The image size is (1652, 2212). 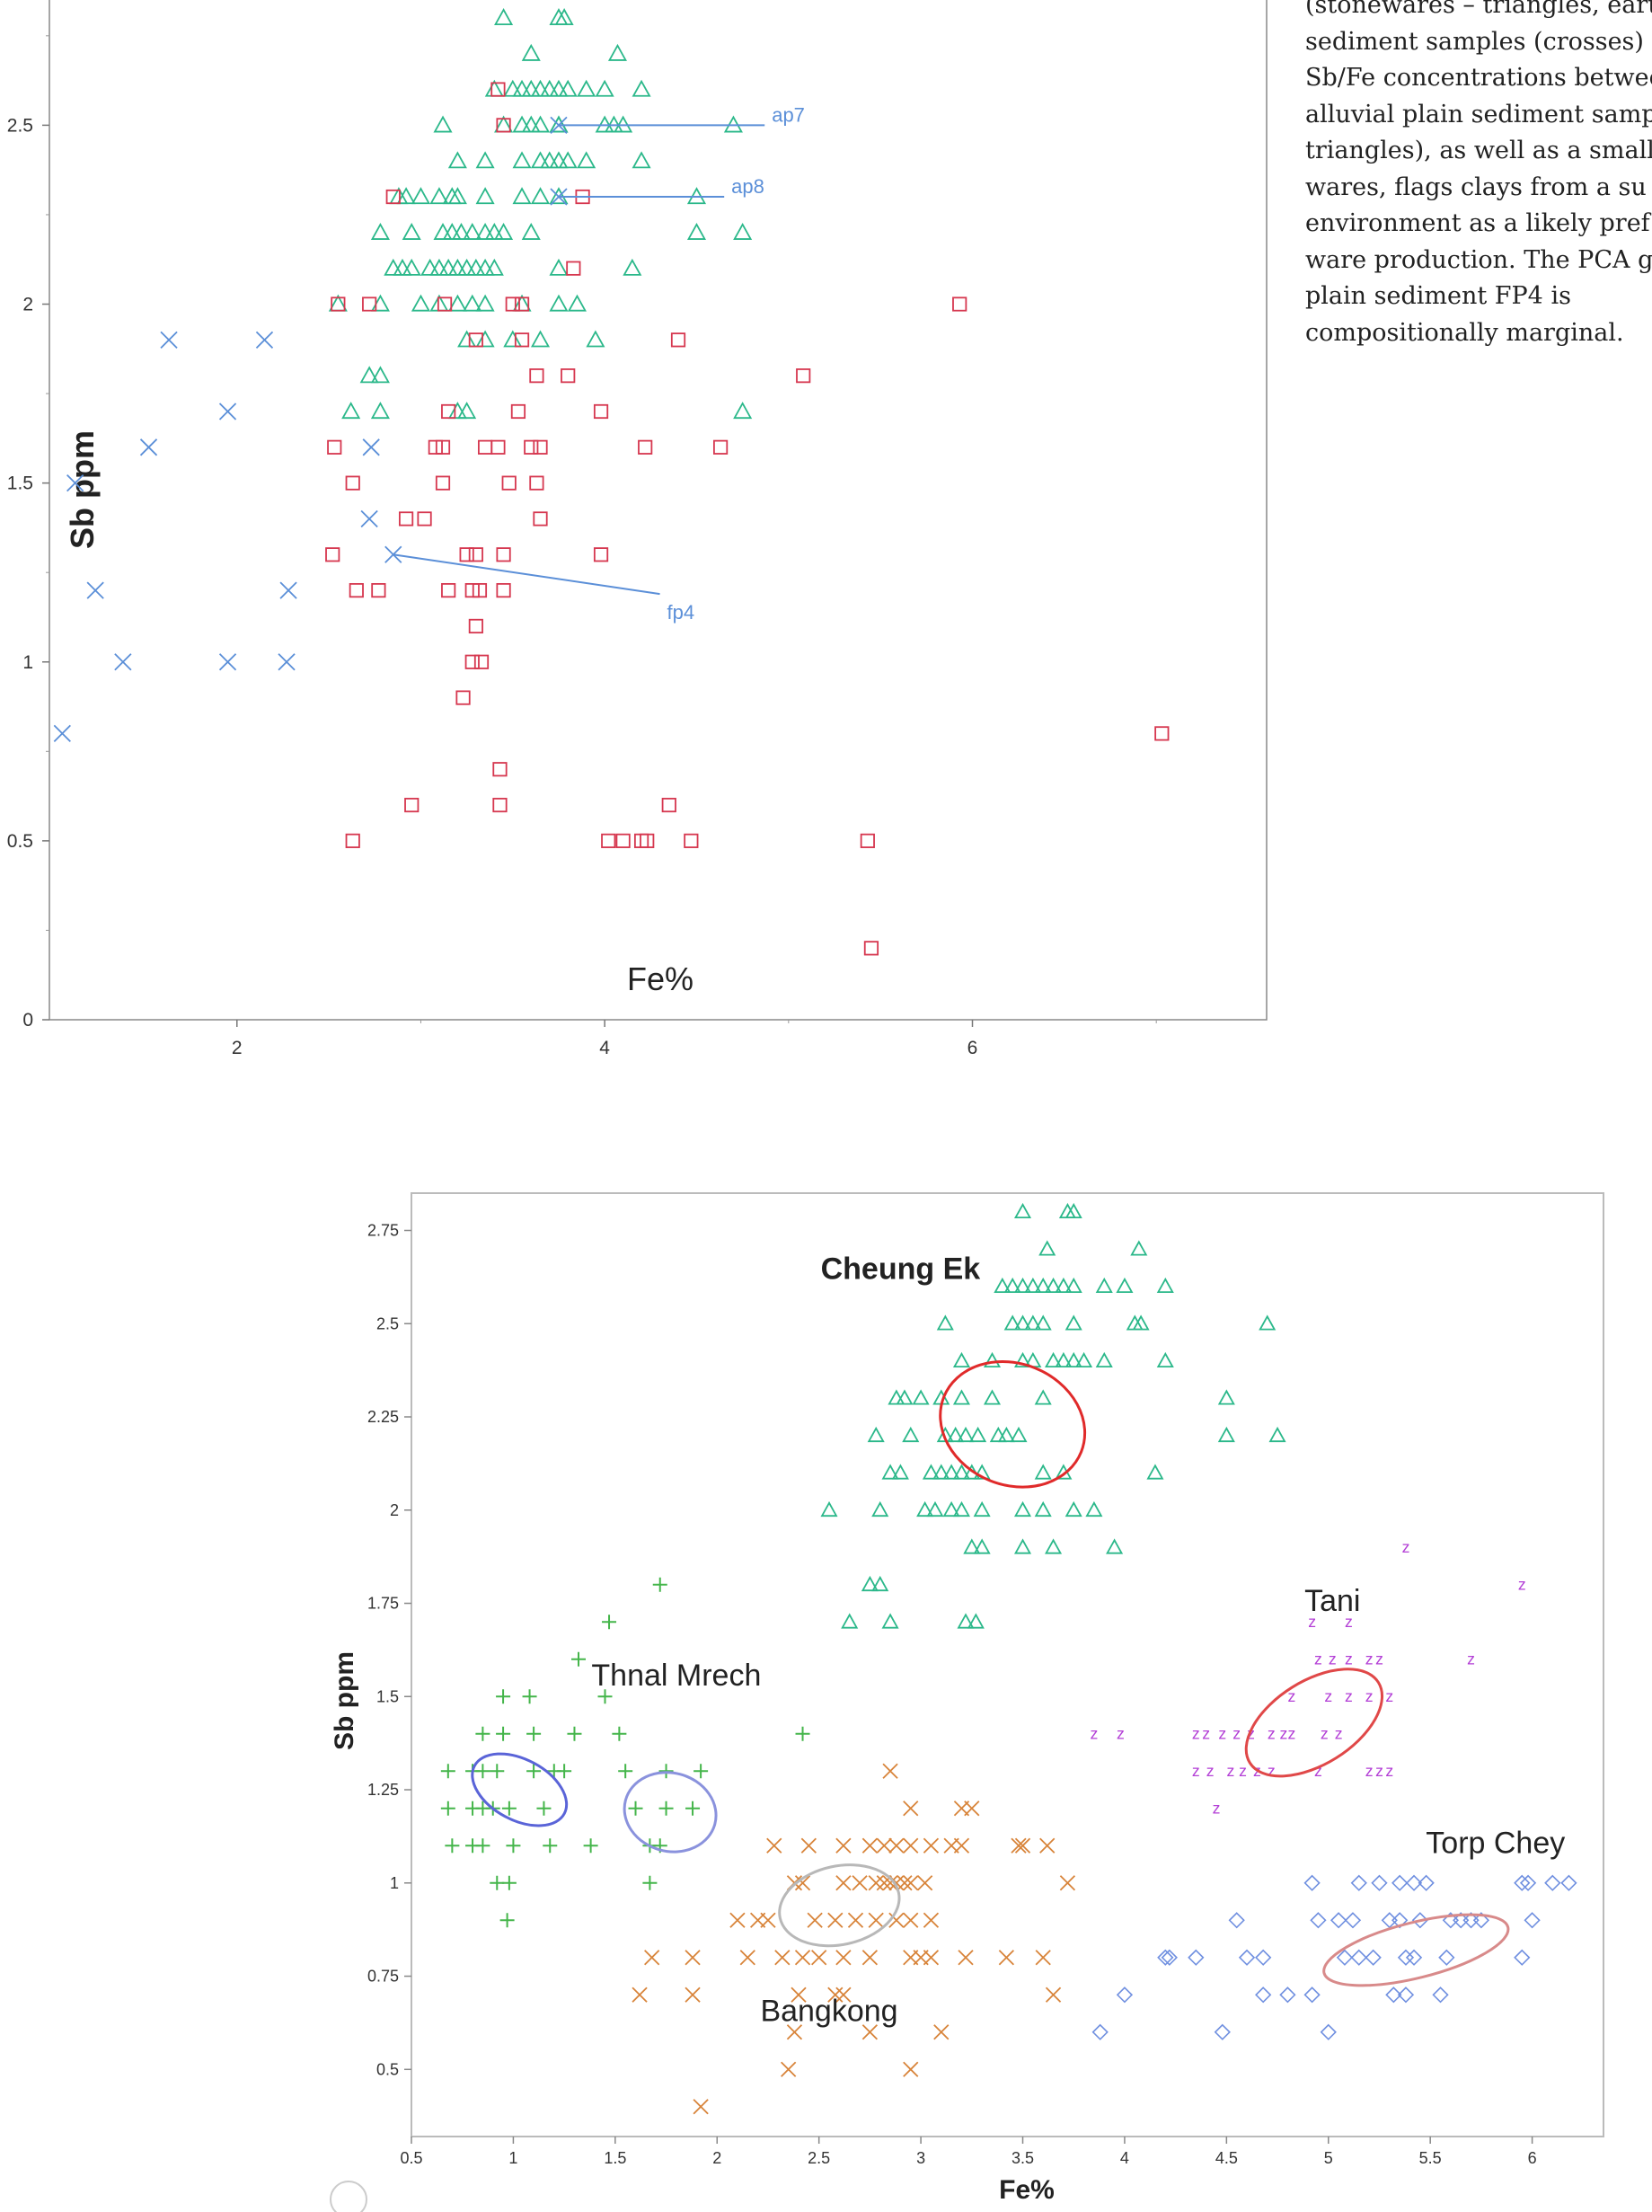 What do you see at coordinates (20, 483) in the screenshot?
I see `y-tick-label: 1.5` at bounding box center [20, 483].